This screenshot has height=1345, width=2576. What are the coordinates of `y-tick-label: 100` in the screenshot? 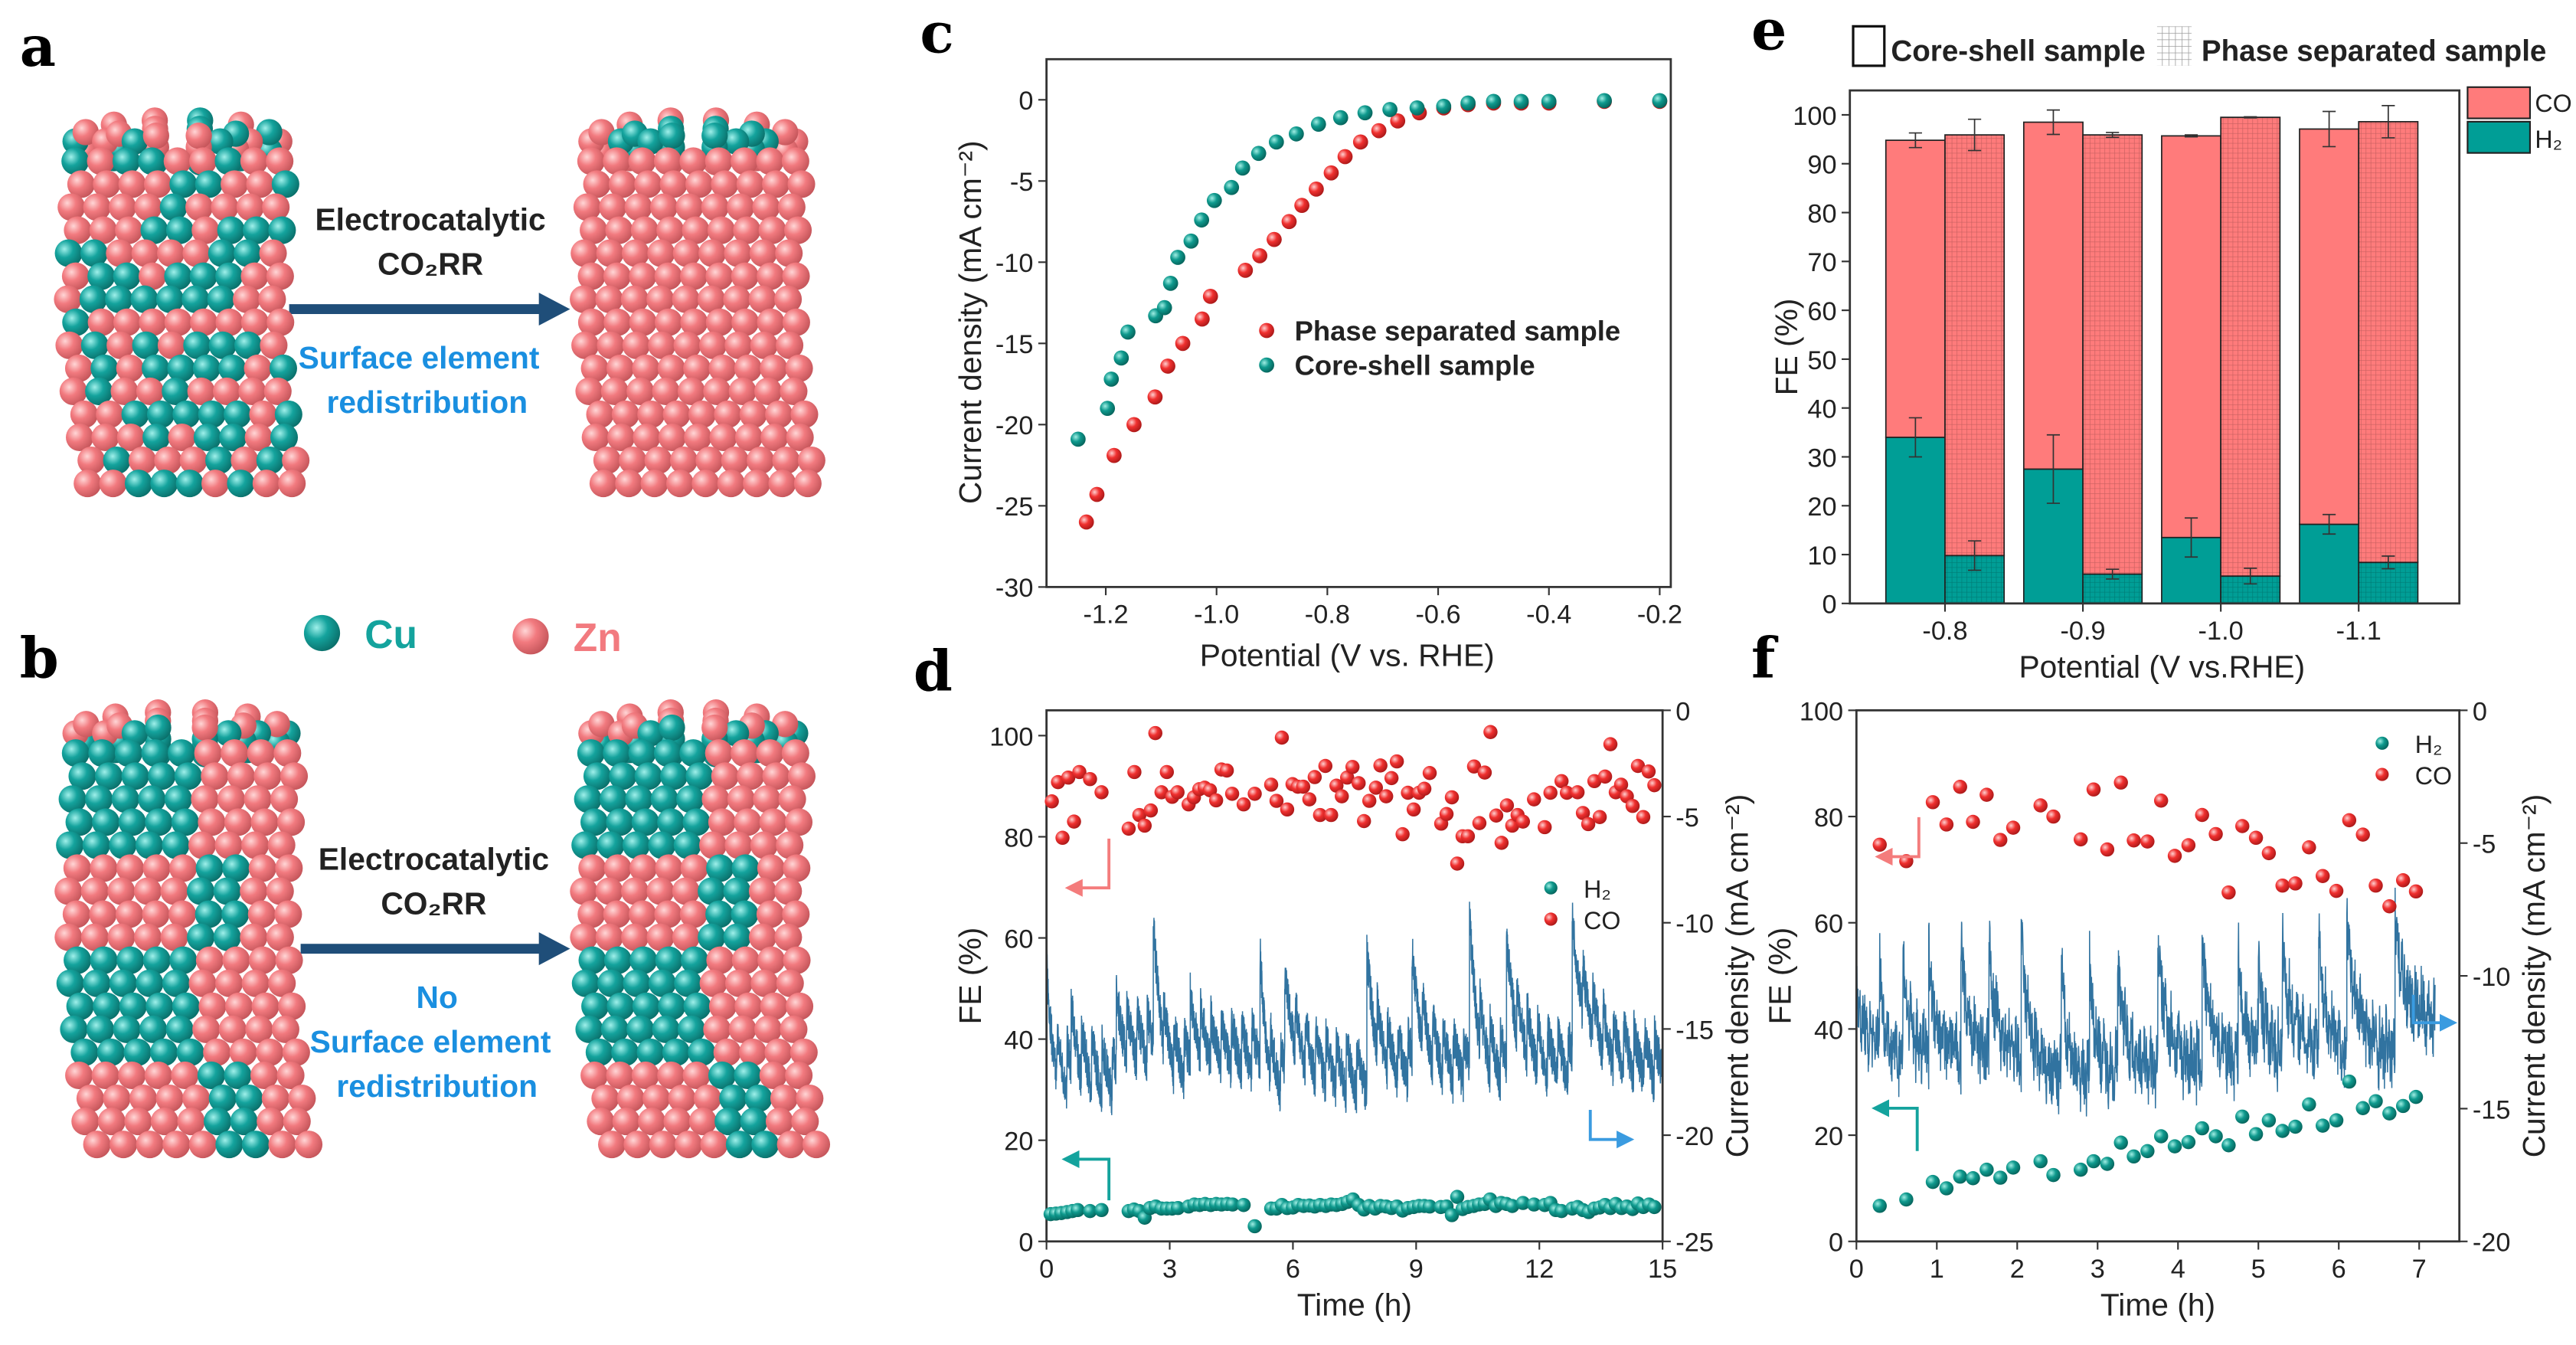 It's located at (1011, 736).